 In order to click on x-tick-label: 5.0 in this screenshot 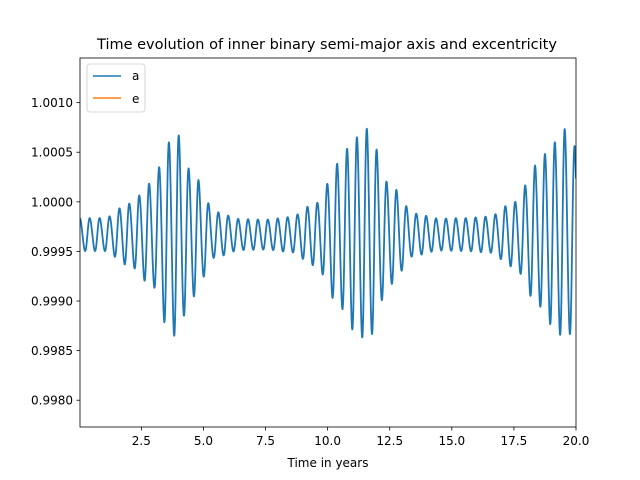, I will do `click(203, 441)`.